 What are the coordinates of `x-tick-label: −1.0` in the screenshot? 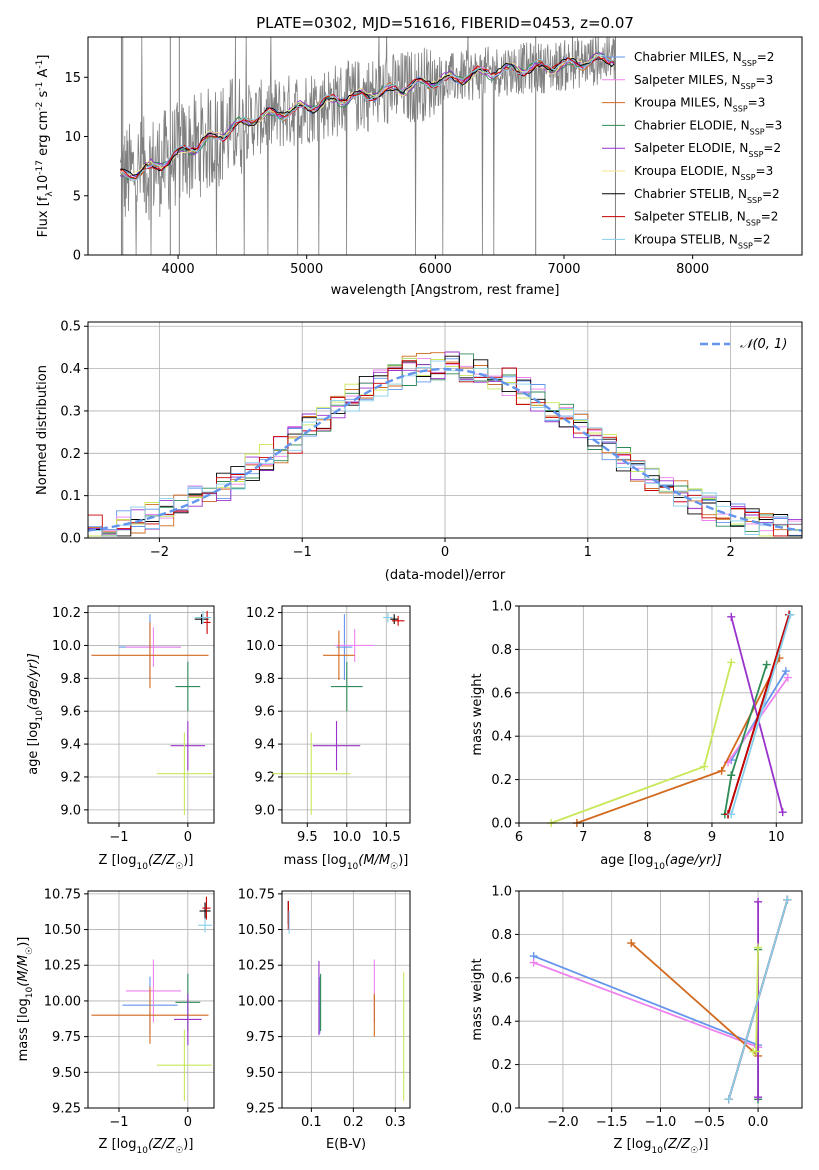 It's located at (661, 1122).